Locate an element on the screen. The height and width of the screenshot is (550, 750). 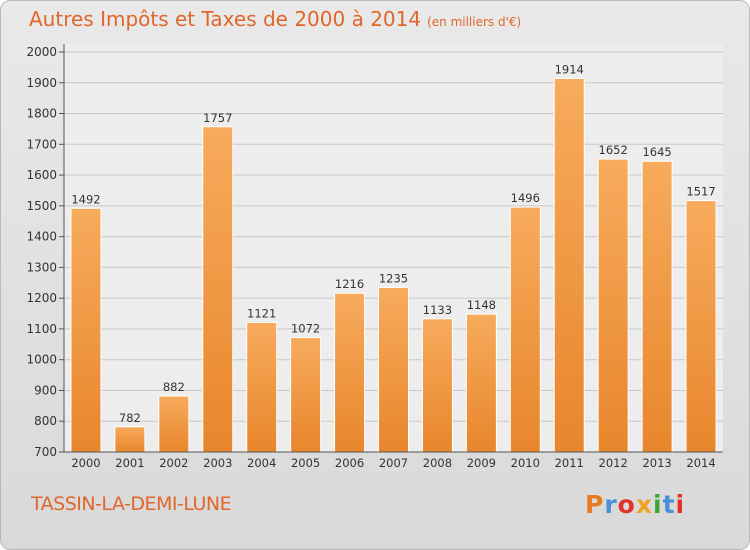
x-tick-label: 2000 is located at coordinates (85, 463).